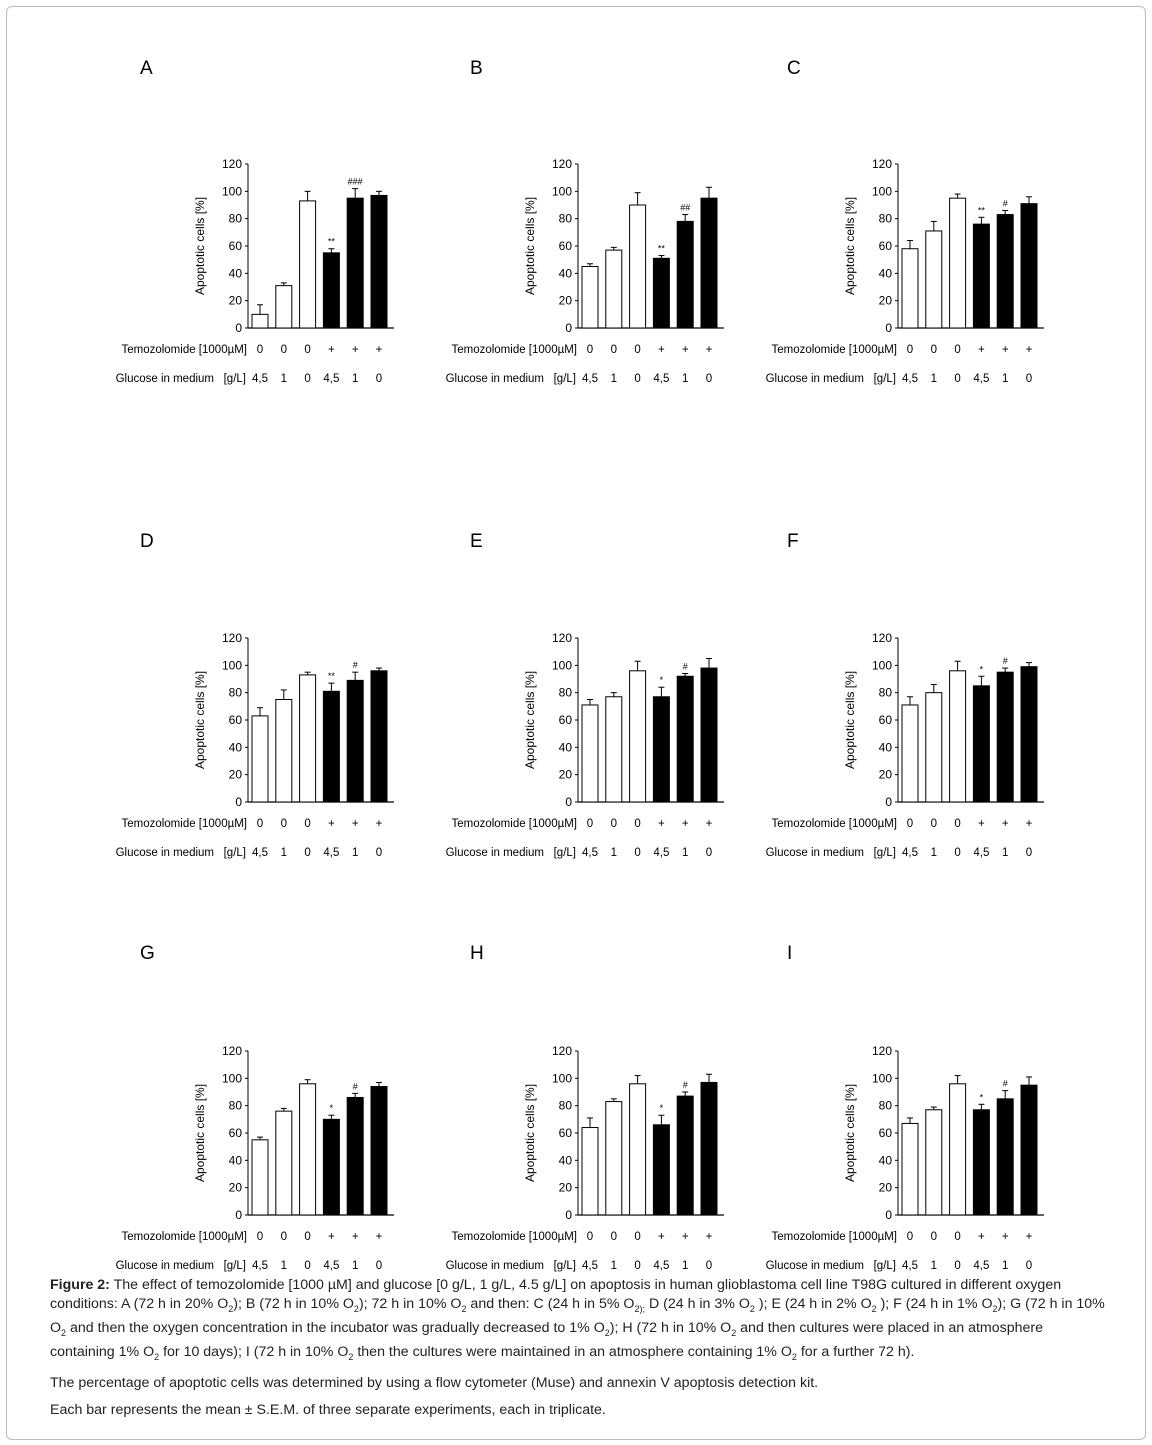 Image resolution: width=1152 pixels, height=1445 pixels. What do you see at coordinates (254, 1352) in the screenshot?
I see `caption-text: for 10 days); I (72 h in 10% O` at bounding box center [254, 1352].